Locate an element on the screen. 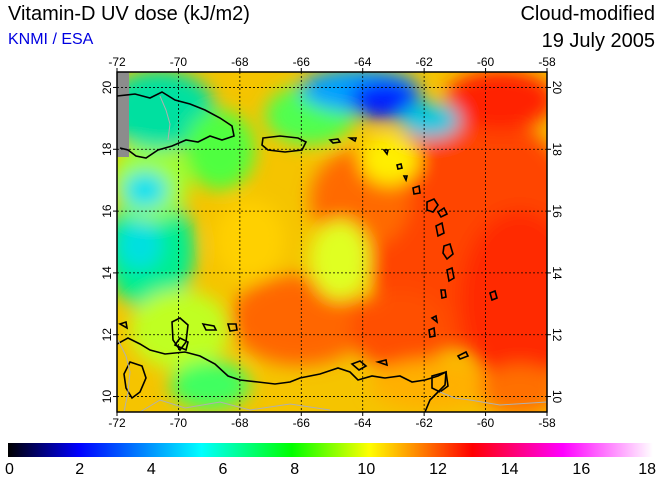  lat-tick-label-left: 16 is located at coordinates (107, 211).